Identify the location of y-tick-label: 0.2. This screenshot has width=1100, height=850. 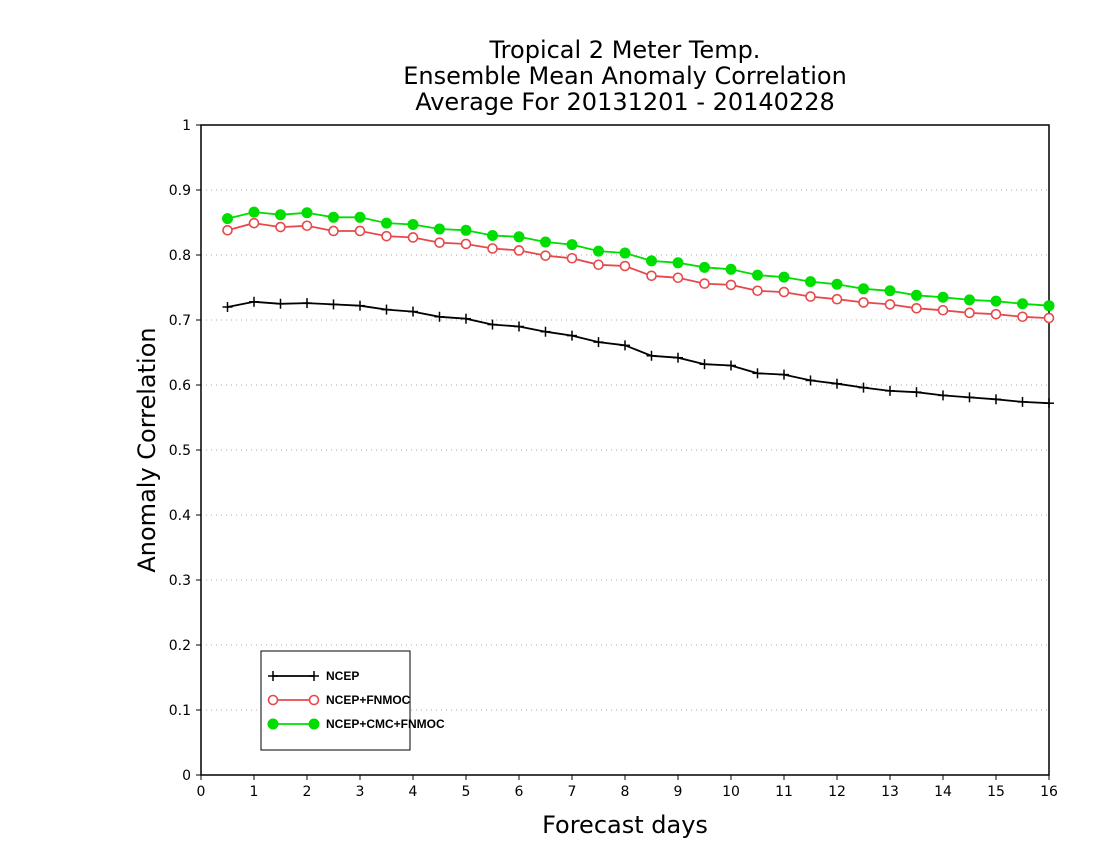
(180, 646).